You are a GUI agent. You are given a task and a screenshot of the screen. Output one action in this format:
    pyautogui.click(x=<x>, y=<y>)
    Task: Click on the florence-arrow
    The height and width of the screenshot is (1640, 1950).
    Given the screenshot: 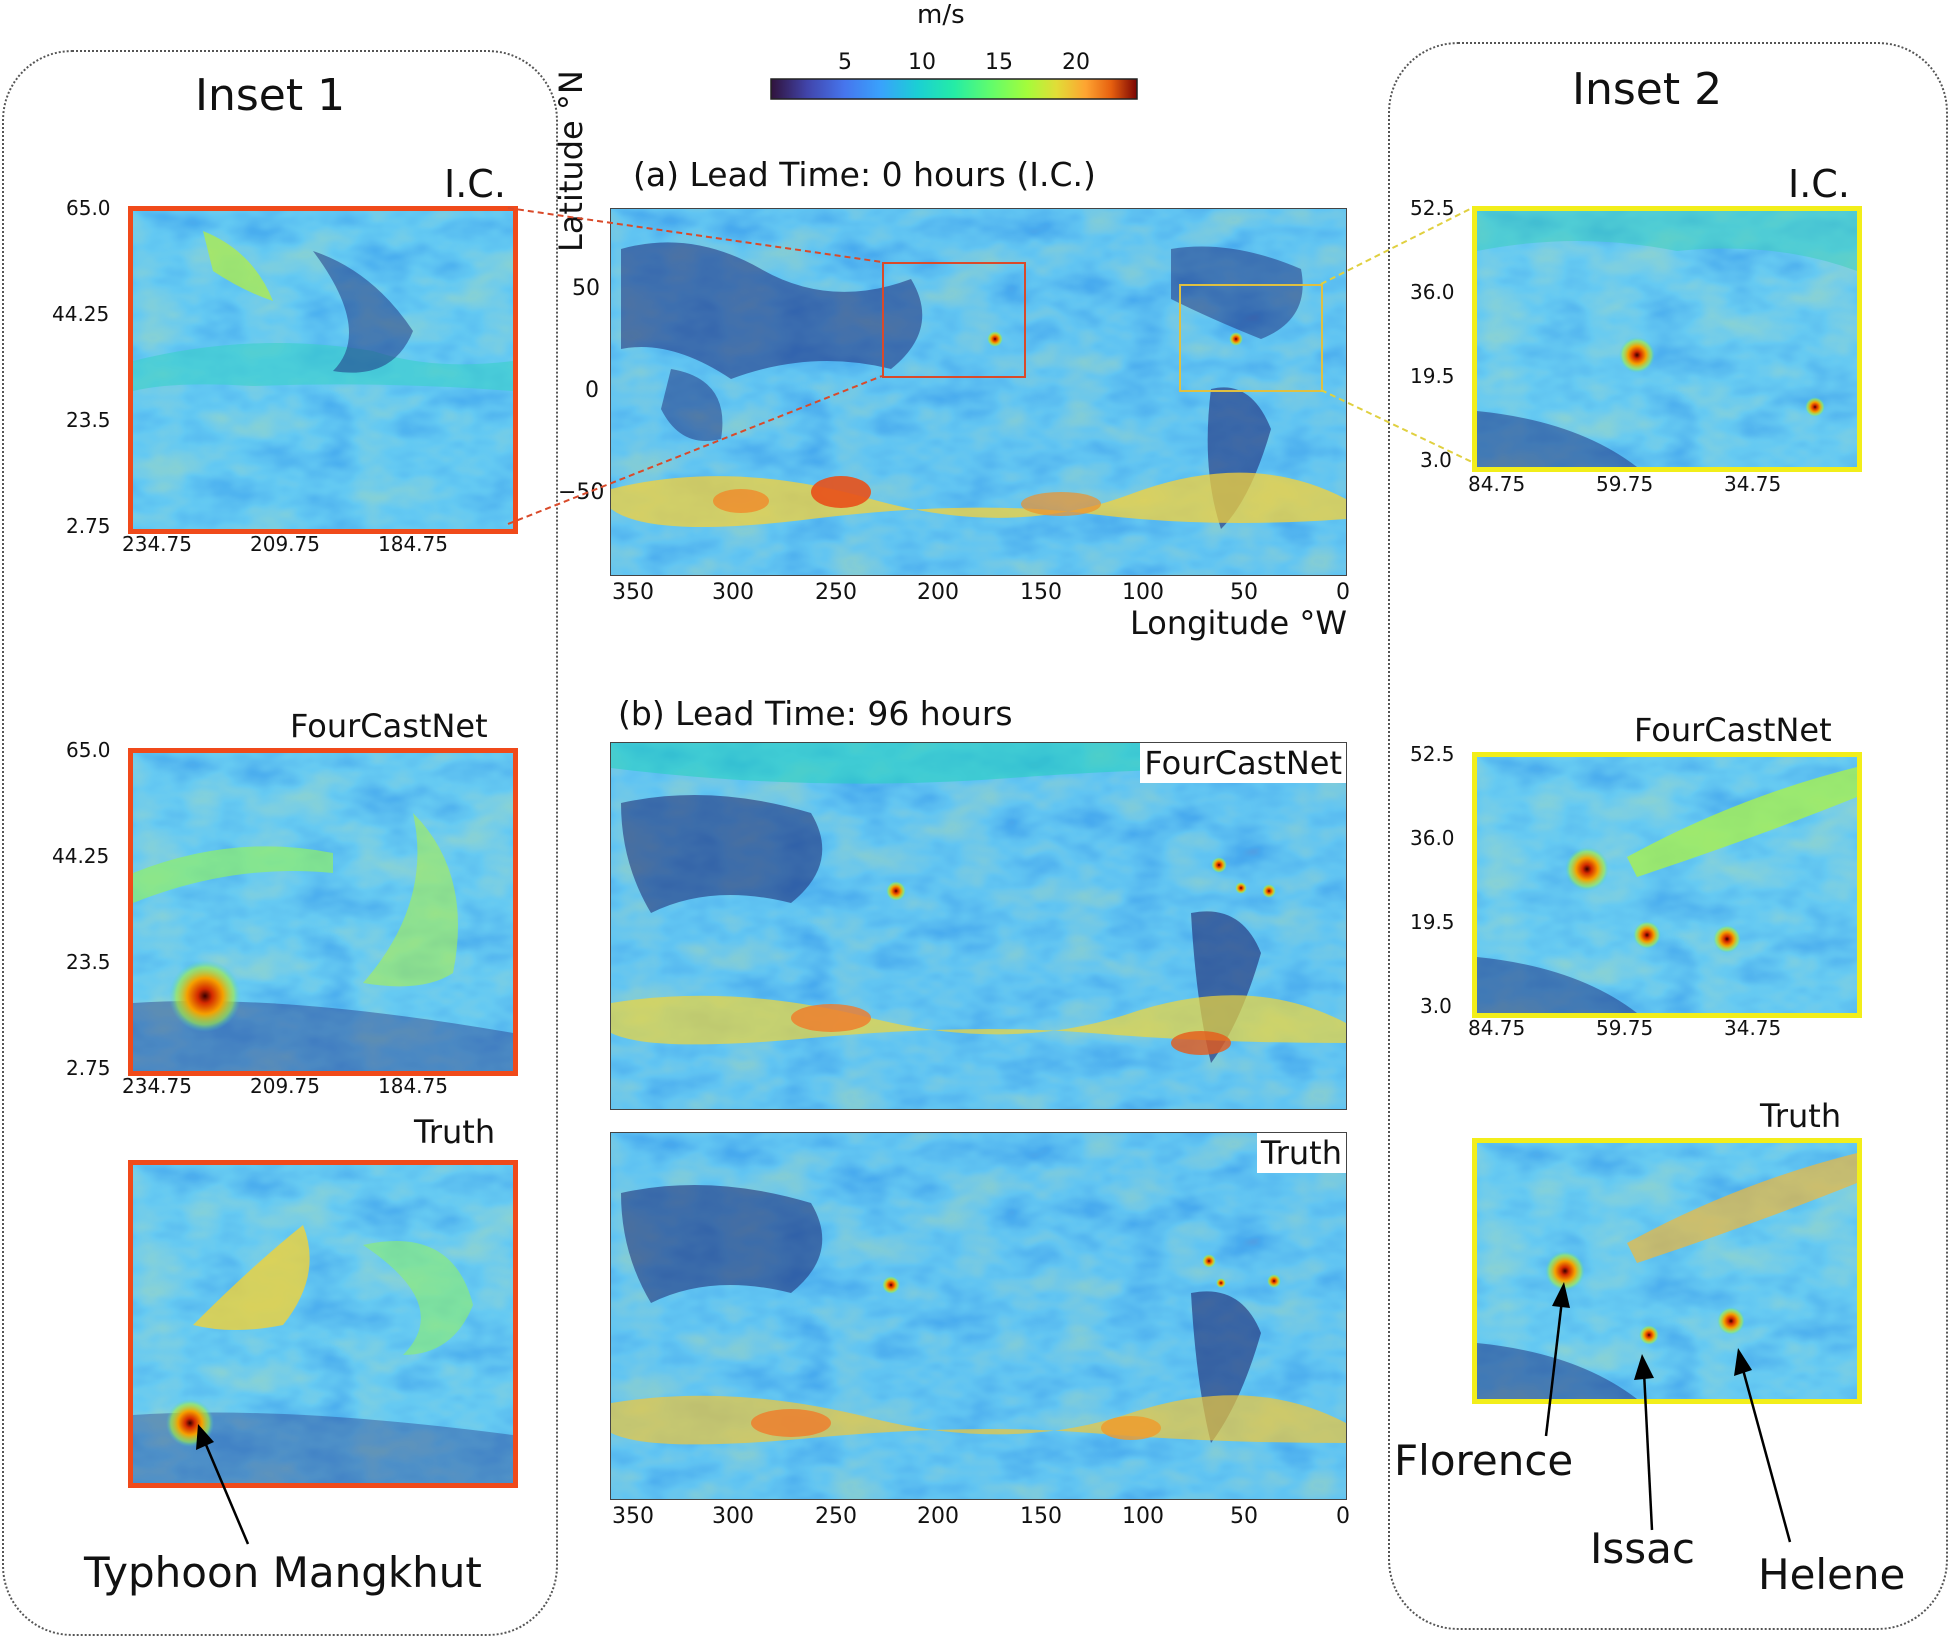 What is the action you would take?
    pyautogui.click(x=1557, y=1359)
    